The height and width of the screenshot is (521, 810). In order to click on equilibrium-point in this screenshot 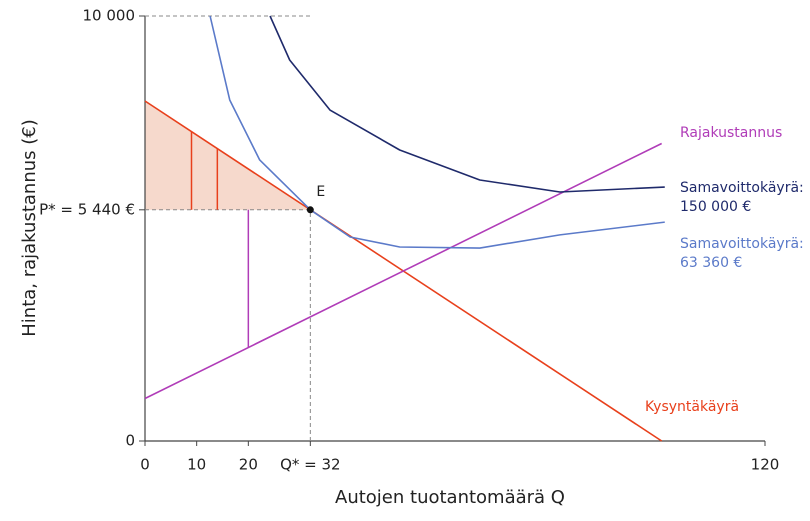, I will do `click(310, 210)`.